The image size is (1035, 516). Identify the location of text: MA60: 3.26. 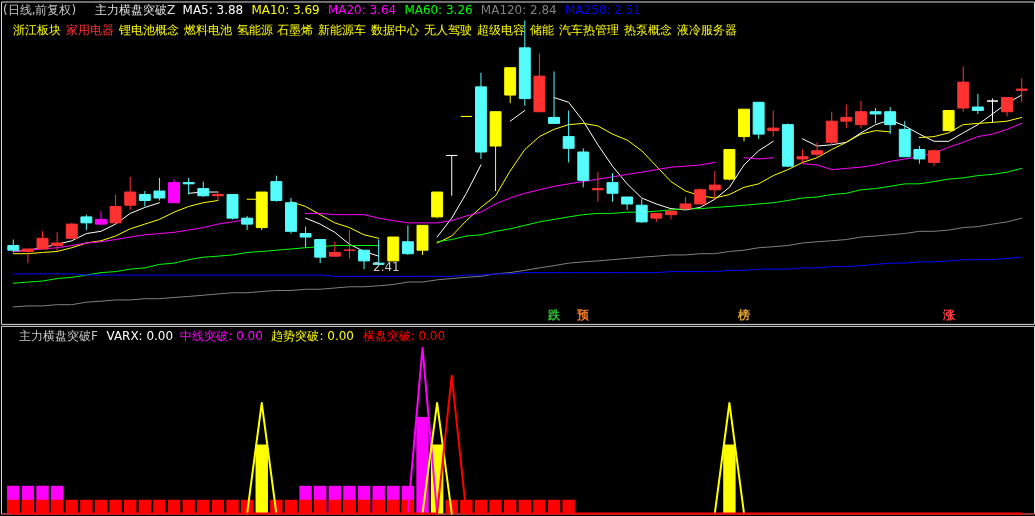
(438, 10).